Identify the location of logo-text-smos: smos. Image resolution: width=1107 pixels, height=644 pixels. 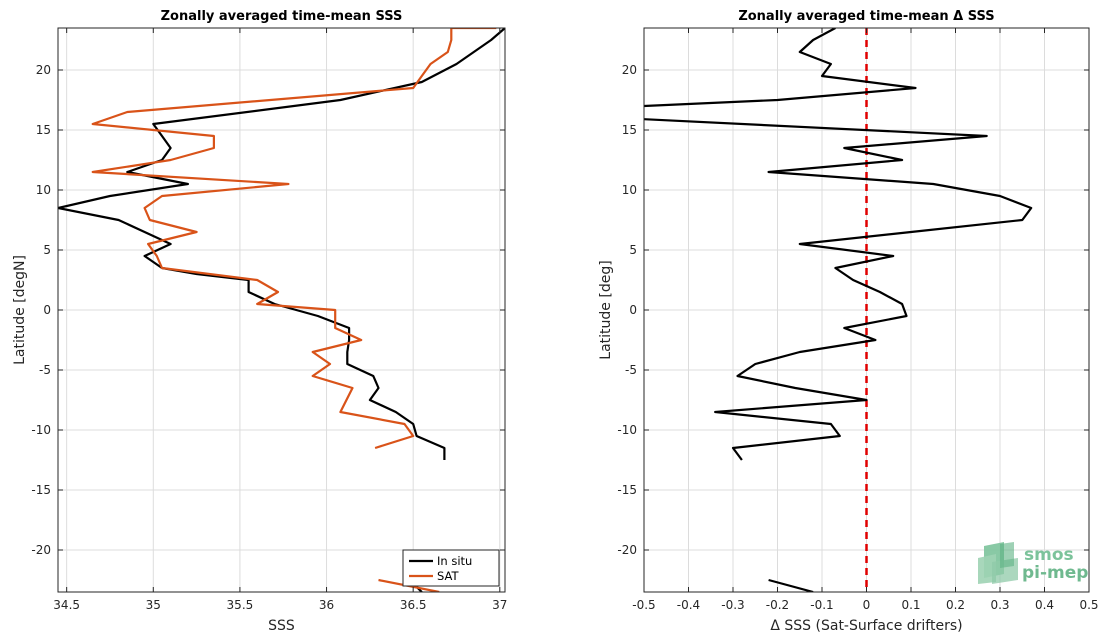
(1049, 555).